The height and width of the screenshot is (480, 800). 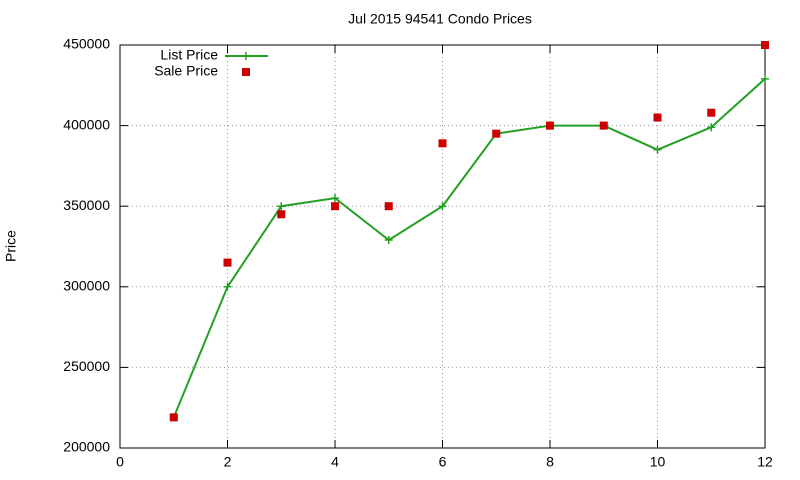 I want to click on x-tick-label: 8, so click(x=550, y=462).